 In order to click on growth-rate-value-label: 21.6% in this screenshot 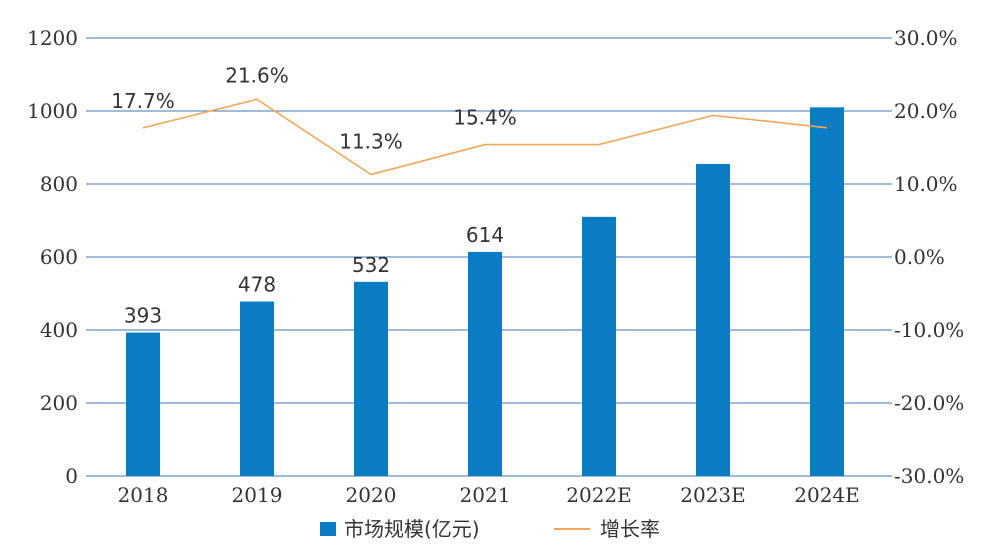, I will do `click(257, 75)`.